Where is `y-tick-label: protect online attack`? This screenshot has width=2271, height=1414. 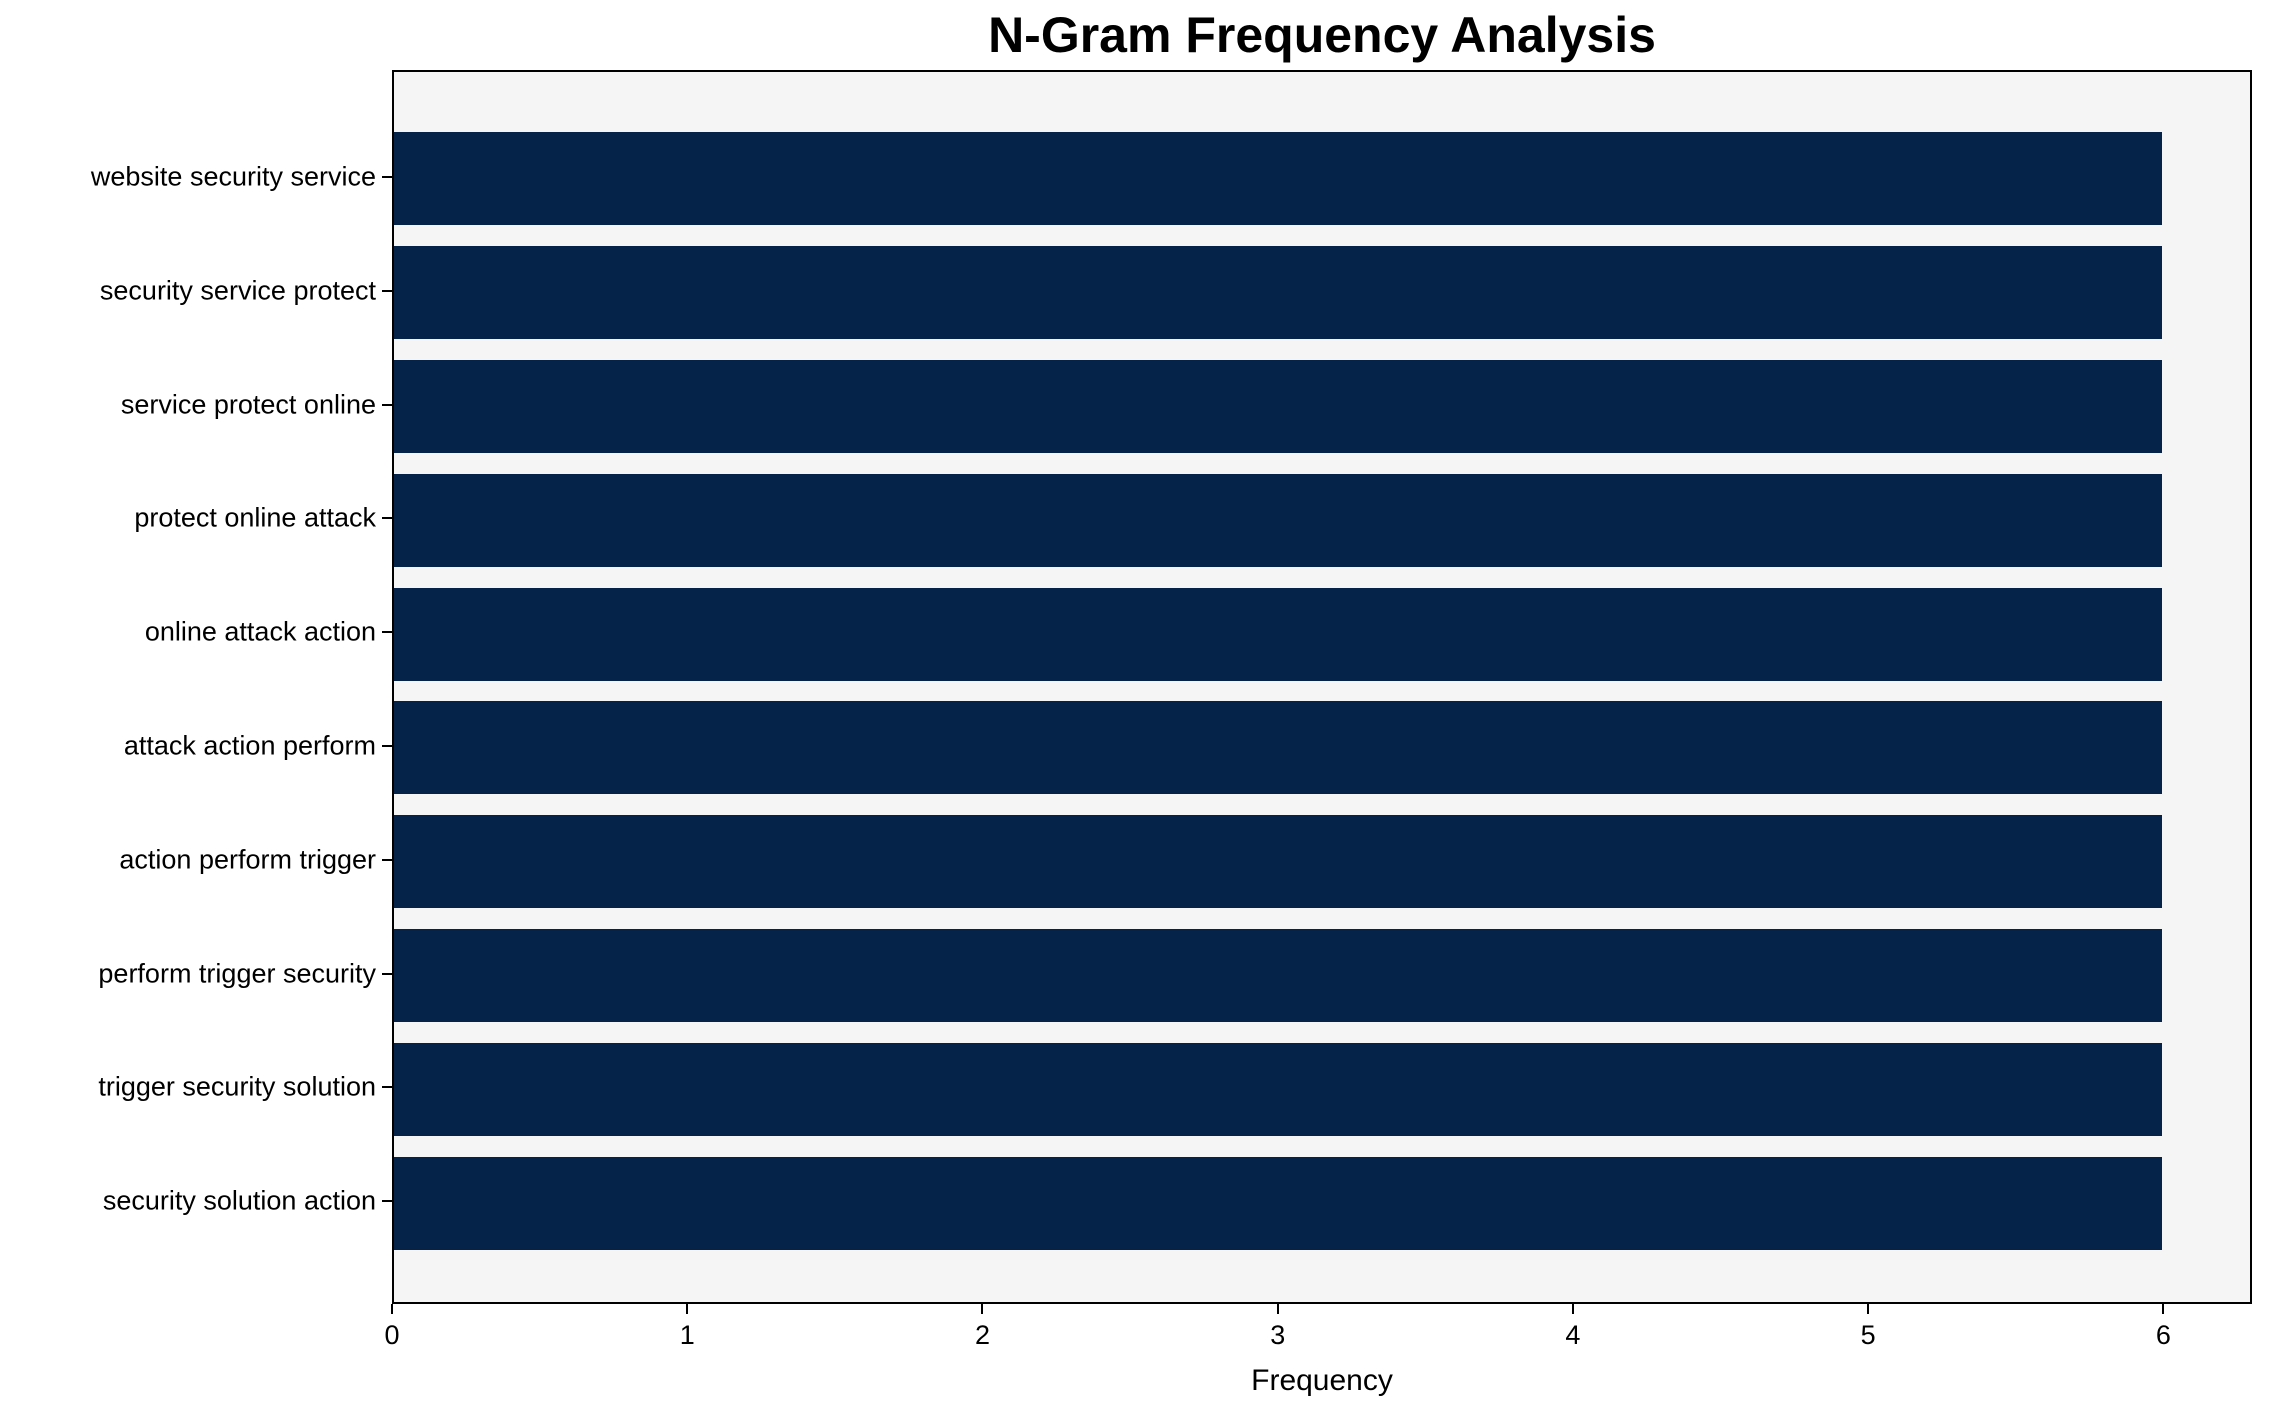
y-tick-label: protect online attack is located at coordinates (255, 517).